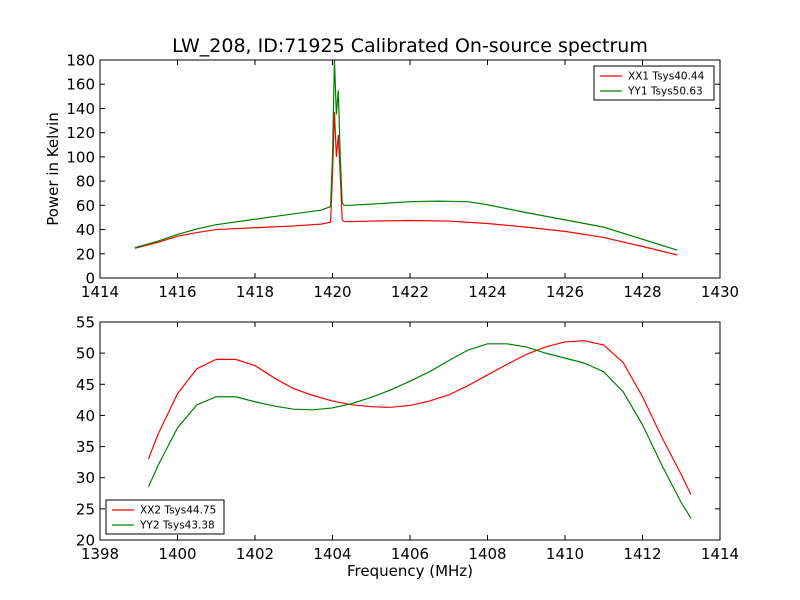 The height and width of the screenshot is (600, 800). Describe the element at coordinates (85, 182) in the screenshot. I see `top-y-tick-label: 80` at that location.